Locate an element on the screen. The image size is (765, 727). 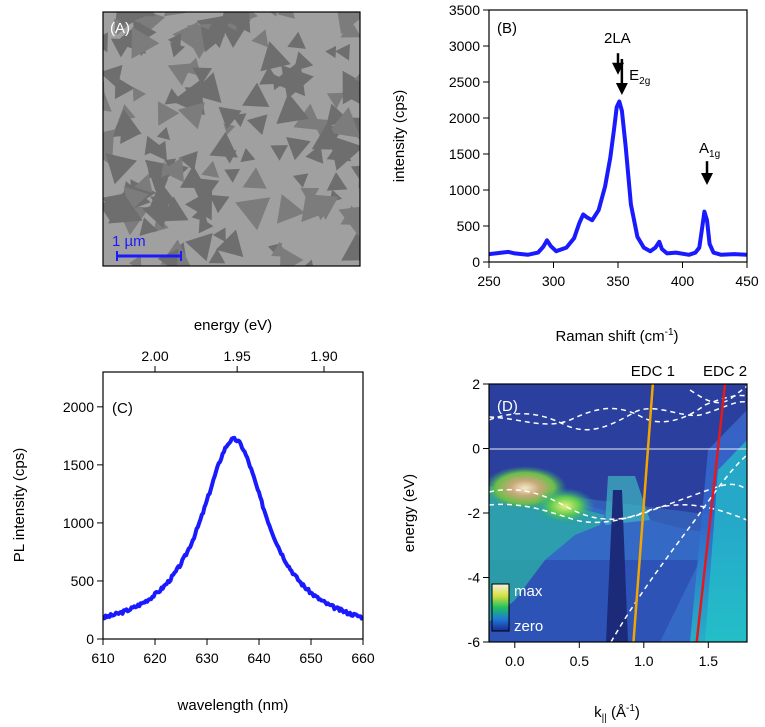
panel-b-ytick-label: 2000 is located at coordinates (464, 118).